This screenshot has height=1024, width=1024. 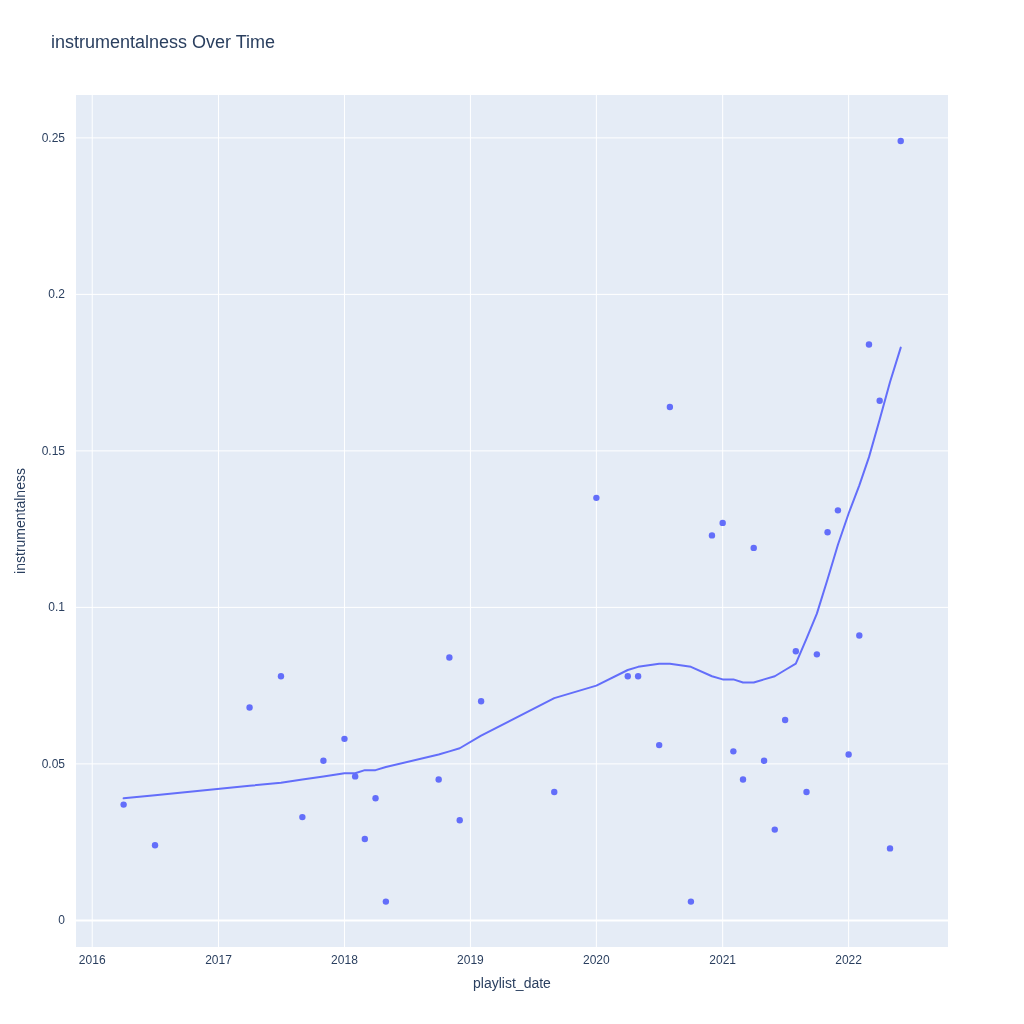 What do you see at coordinates (53, 450) in the screenshot?
I see `y-tick-label: 0.15` at bounding box center [53, 450].